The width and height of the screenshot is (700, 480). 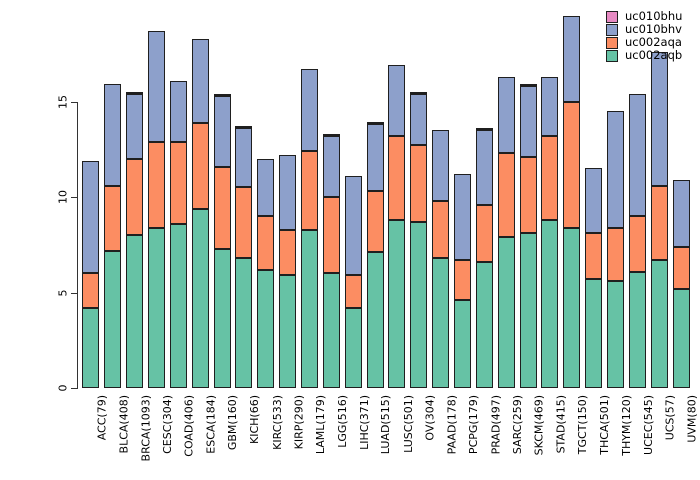 I want to click on x-label-cell: LAML(179), so click(x=313, y=437).